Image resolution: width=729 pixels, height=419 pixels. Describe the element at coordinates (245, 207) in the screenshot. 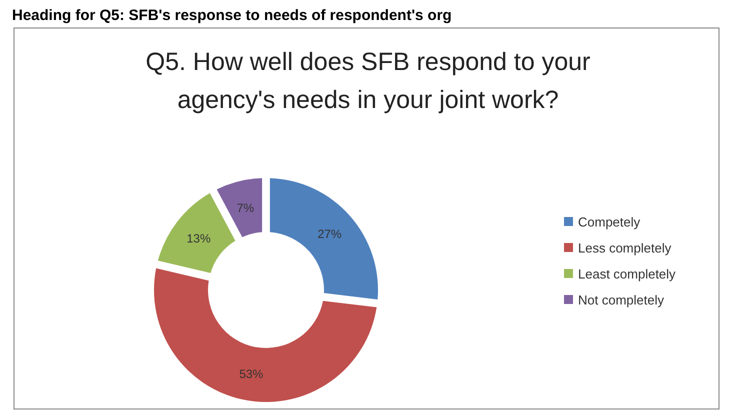

I see `data-label: 7%` at that location.